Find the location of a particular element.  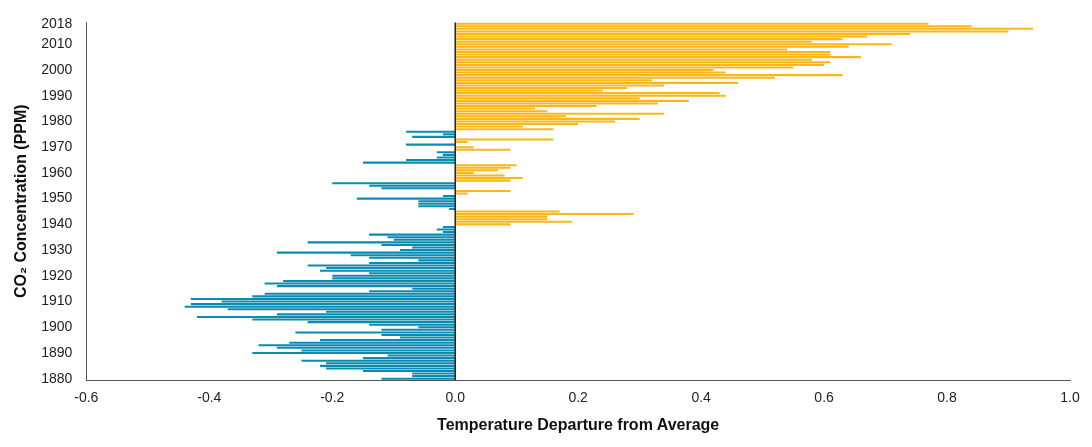

x-axis-title: Temperature Departure from Average is located at coordinates (578, 424).